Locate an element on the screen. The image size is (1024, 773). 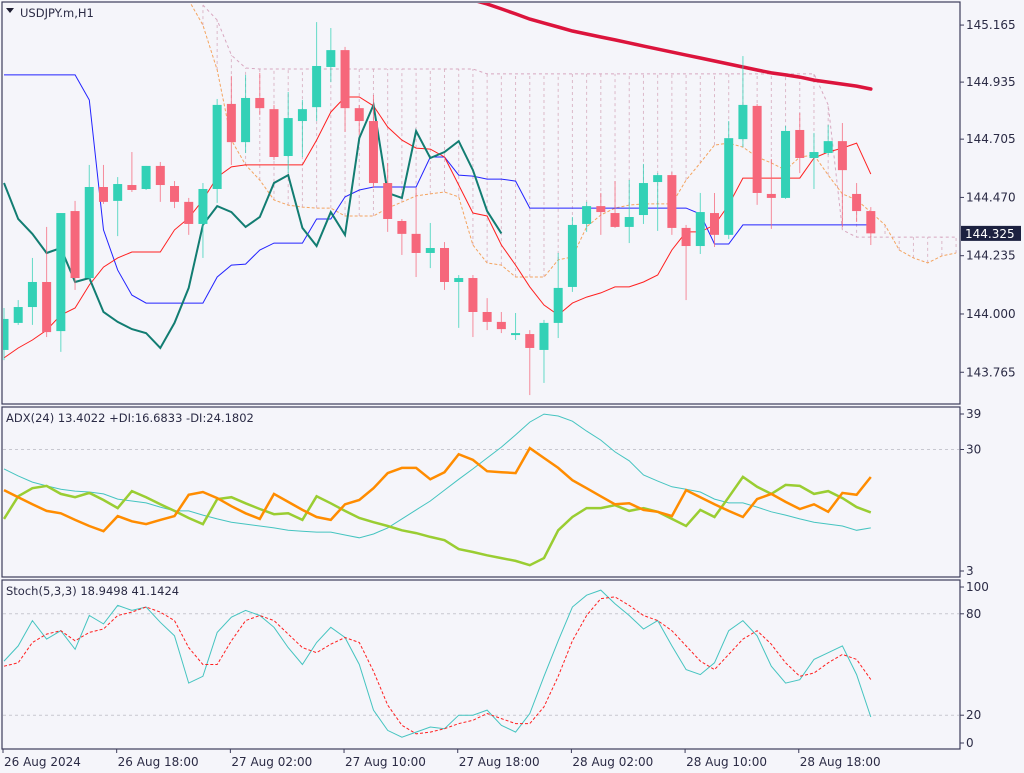
price-tick-label: 143.765 is located at coordinates (991, 372).